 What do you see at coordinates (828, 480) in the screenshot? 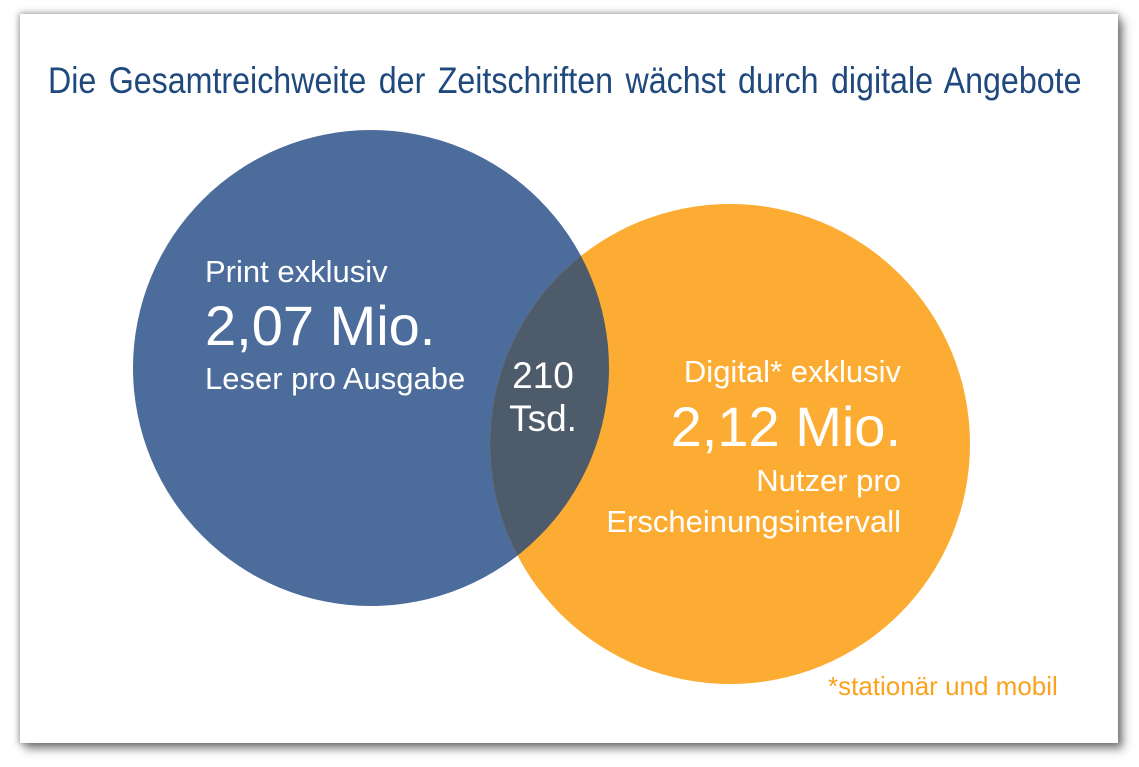
I see `digital-audience-label-line1: Nutzer pro` at bounding box center [828, 480].